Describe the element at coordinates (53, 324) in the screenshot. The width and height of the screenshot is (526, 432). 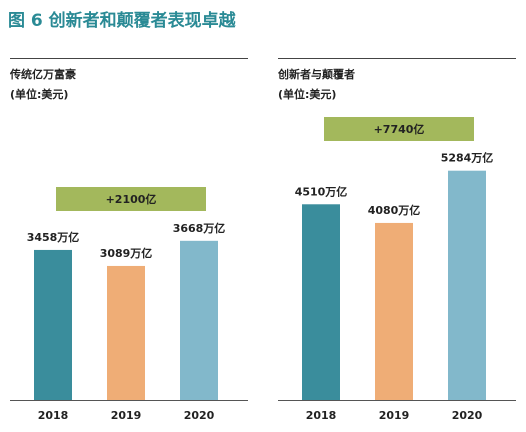
I see `left-bar-2018` at that location.